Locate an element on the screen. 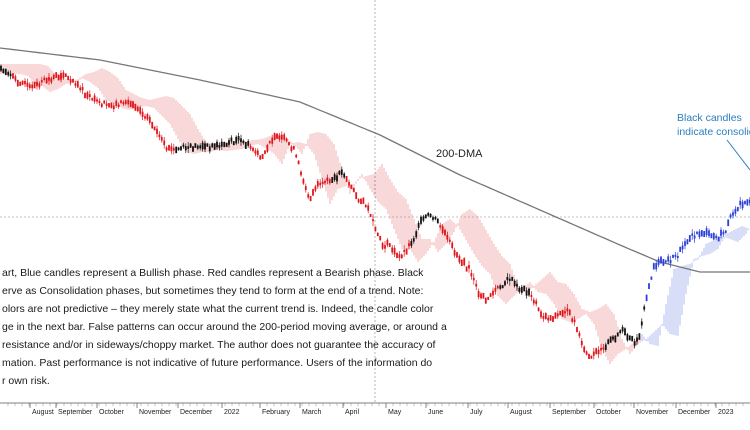 This screenshot has width=750, height=430. x-tick-label: November is located at coordinates (652, 412).